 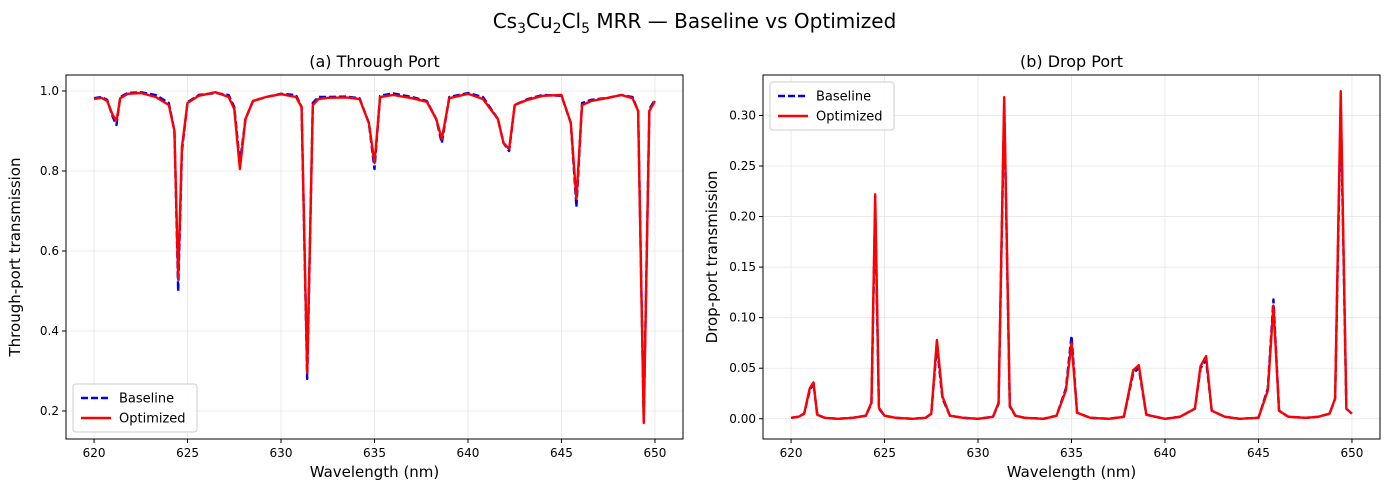 What do you see at coordinates (742, 267) in the screenshot?
I see `y-tick-label-0.15: 0.15` at bounding box center [742, 267].